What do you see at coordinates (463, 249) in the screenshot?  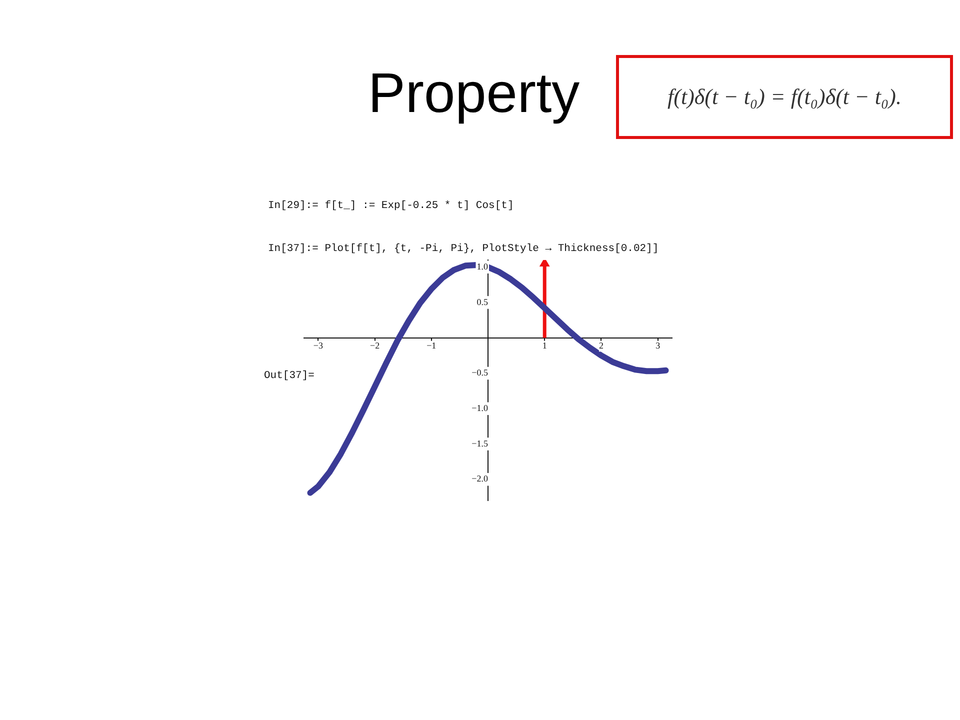 I see `text: In[37]:= Plot[f[t], {t, -Pi, Pi}, PlotStyle → Thickness[0.02]]` at bounding box center [463, 249].